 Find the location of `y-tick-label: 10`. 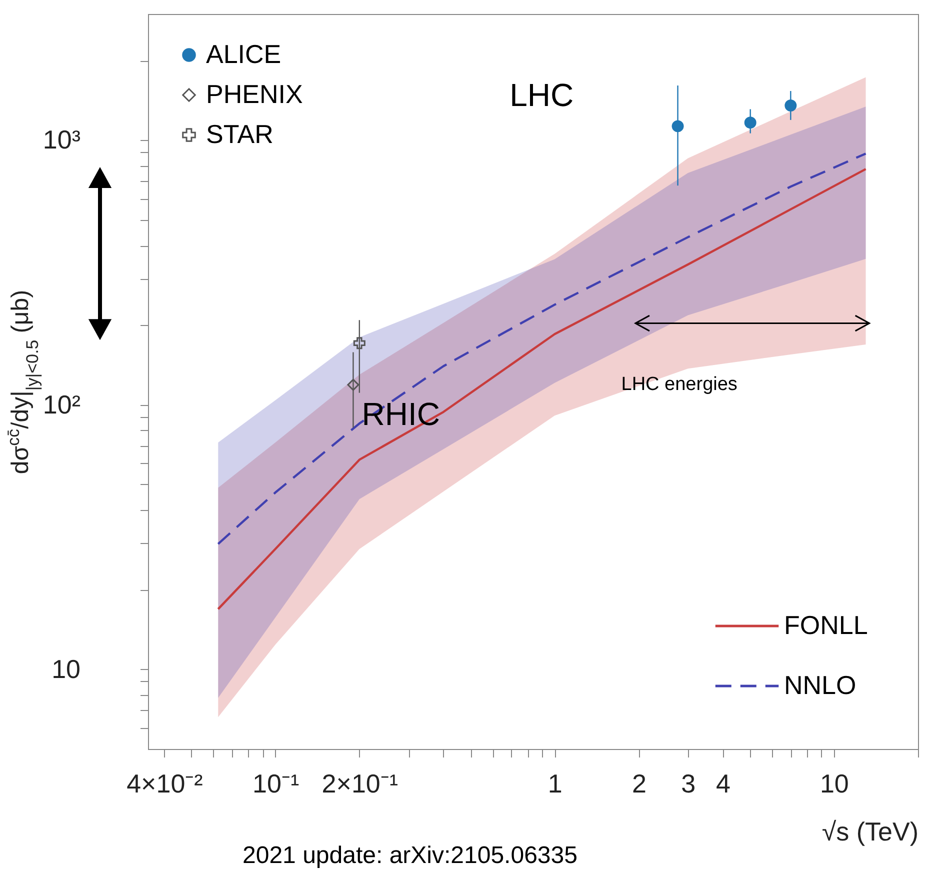

y-tick-label: 10 is located at coordinates (66, 669).